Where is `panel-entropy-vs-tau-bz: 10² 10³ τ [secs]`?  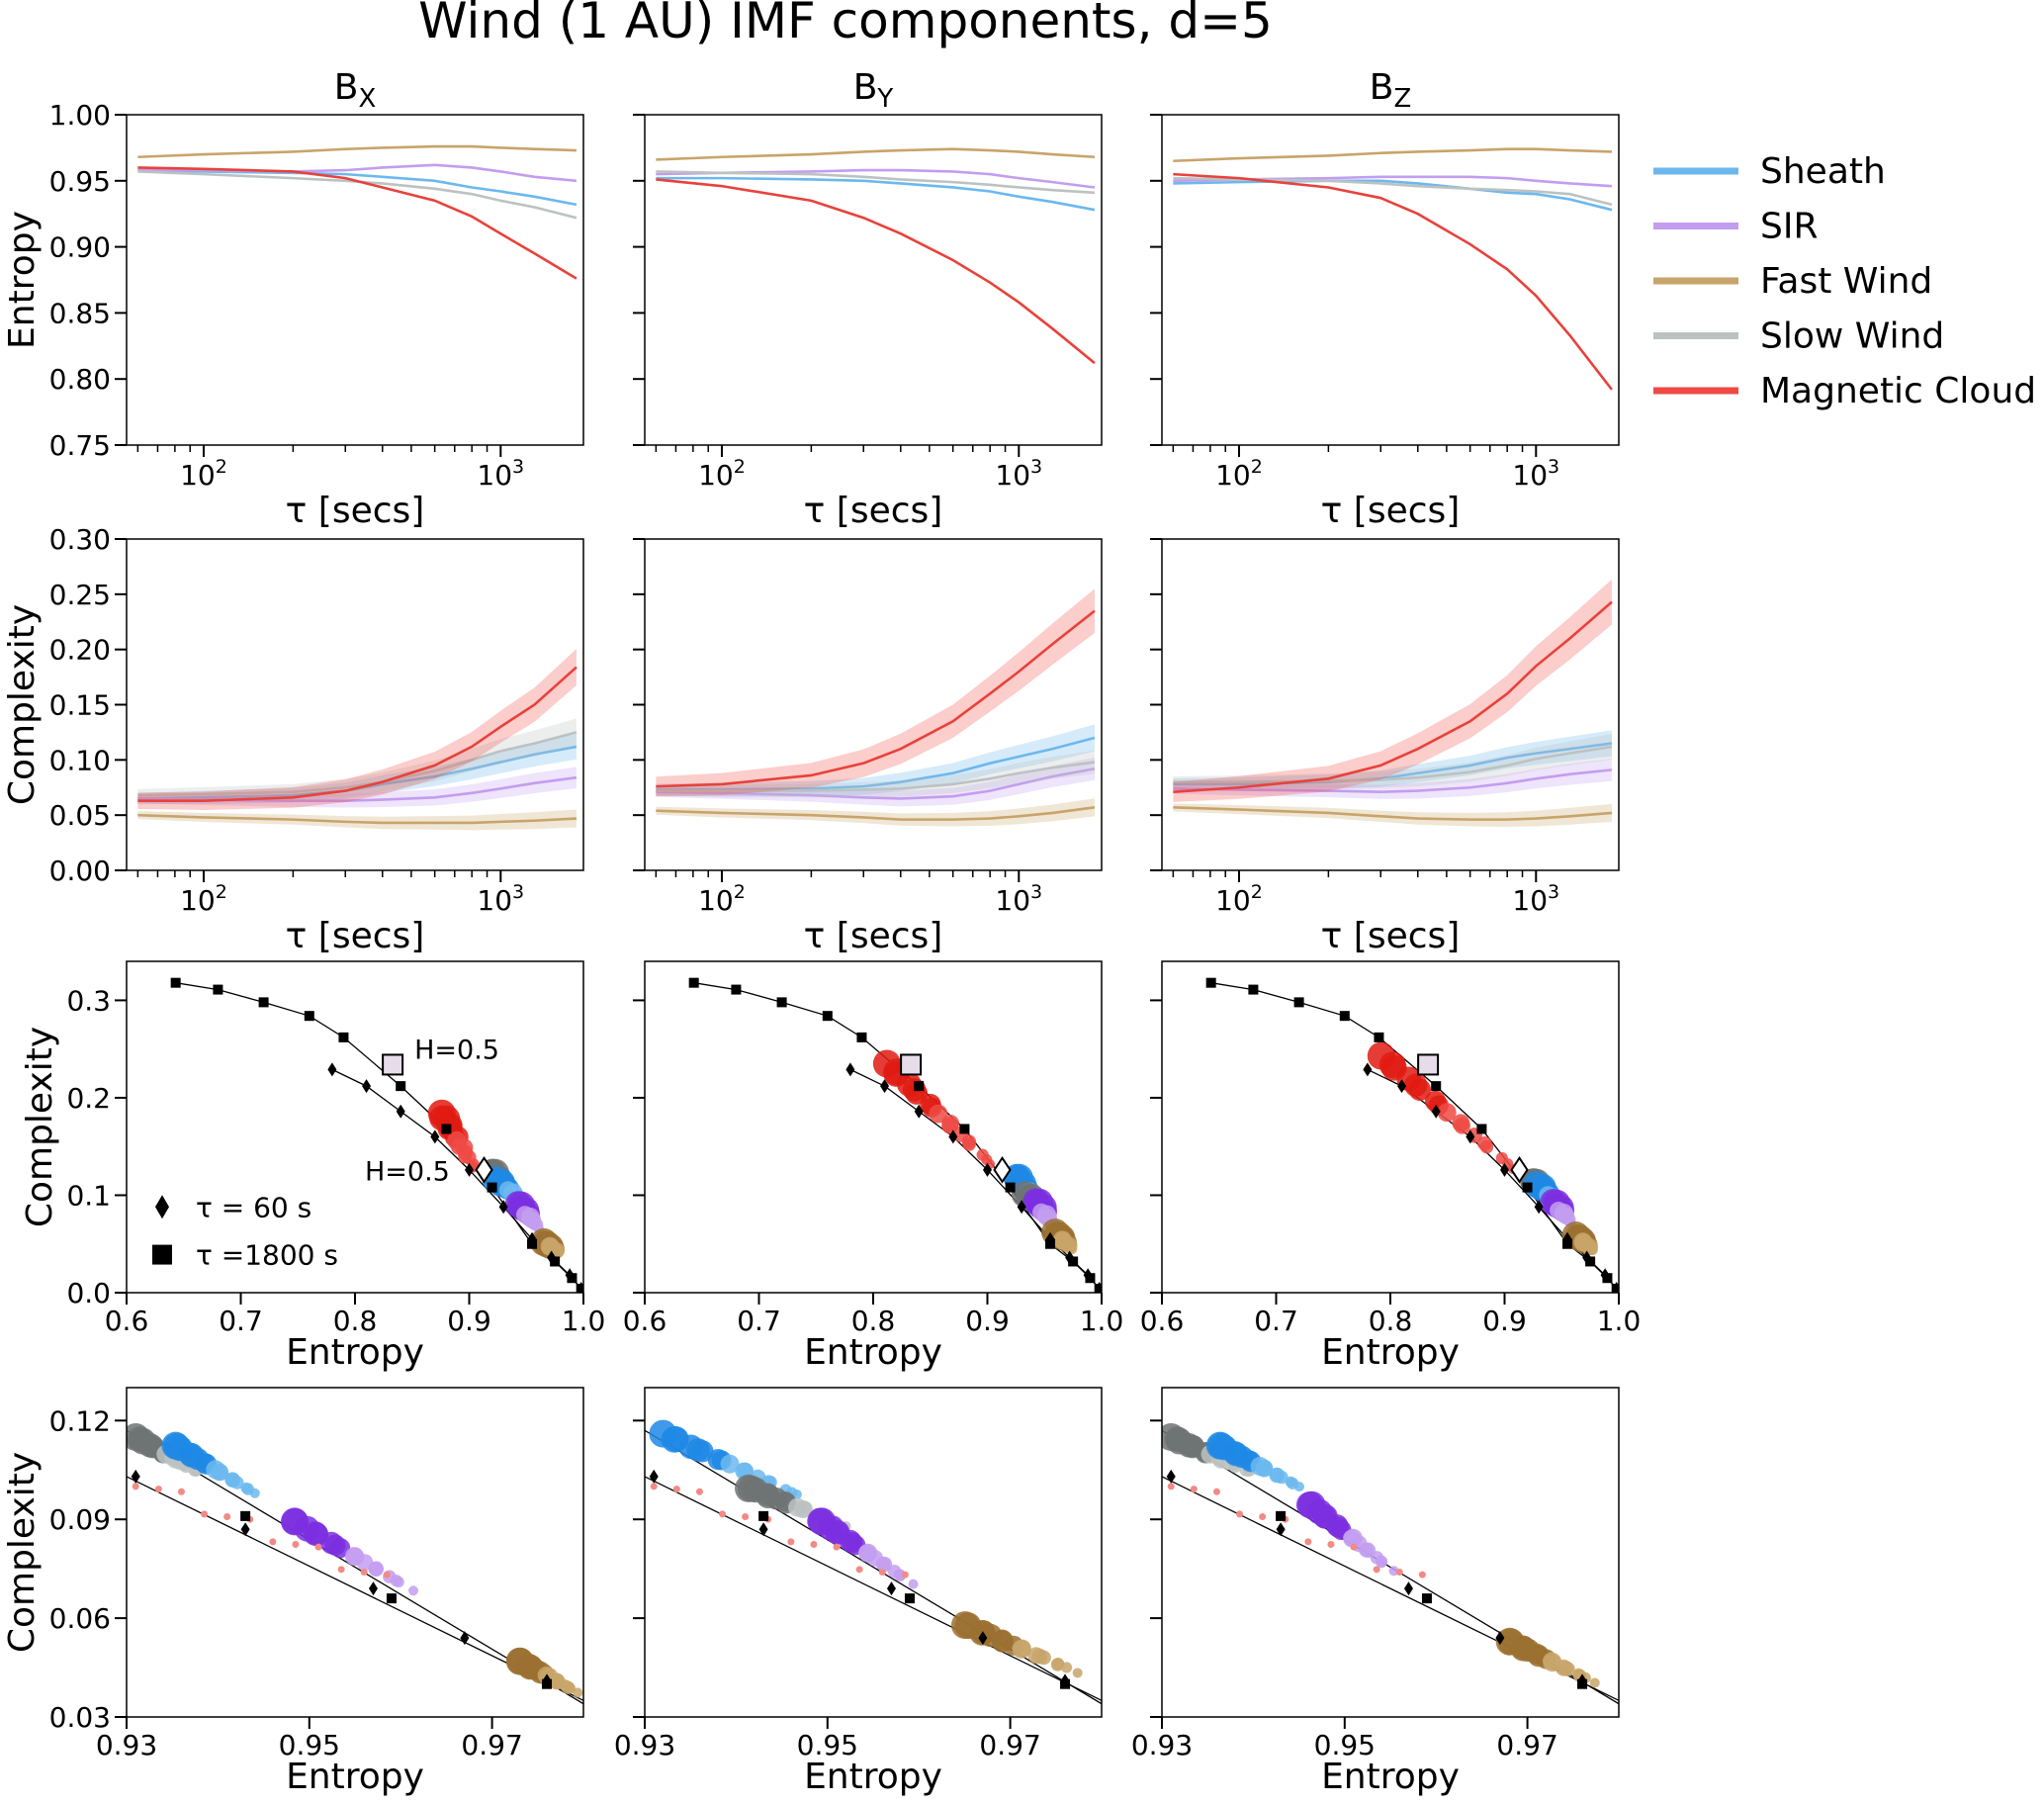 panel-entropy-vs-tau-bz: 10² 10³ τ [secs] is located at coordinates (1385, 322).